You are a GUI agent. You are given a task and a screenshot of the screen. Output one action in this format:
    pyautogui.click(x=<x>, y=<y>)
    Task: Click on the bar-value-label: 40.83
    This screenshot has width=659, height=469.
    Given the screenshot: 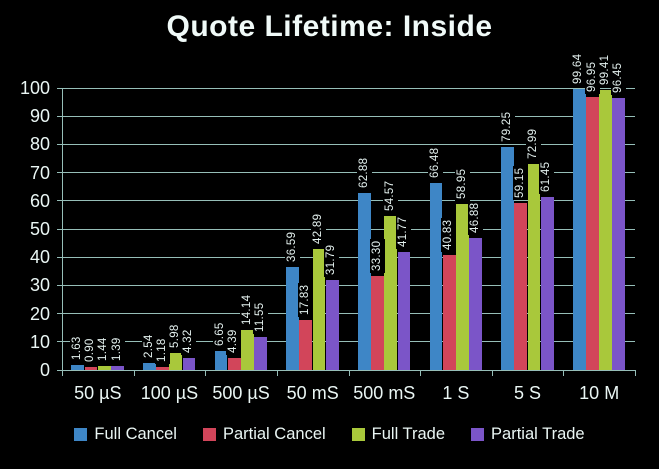 What is the action you would take?
    pyautogui.click(x=449, y=234)
    